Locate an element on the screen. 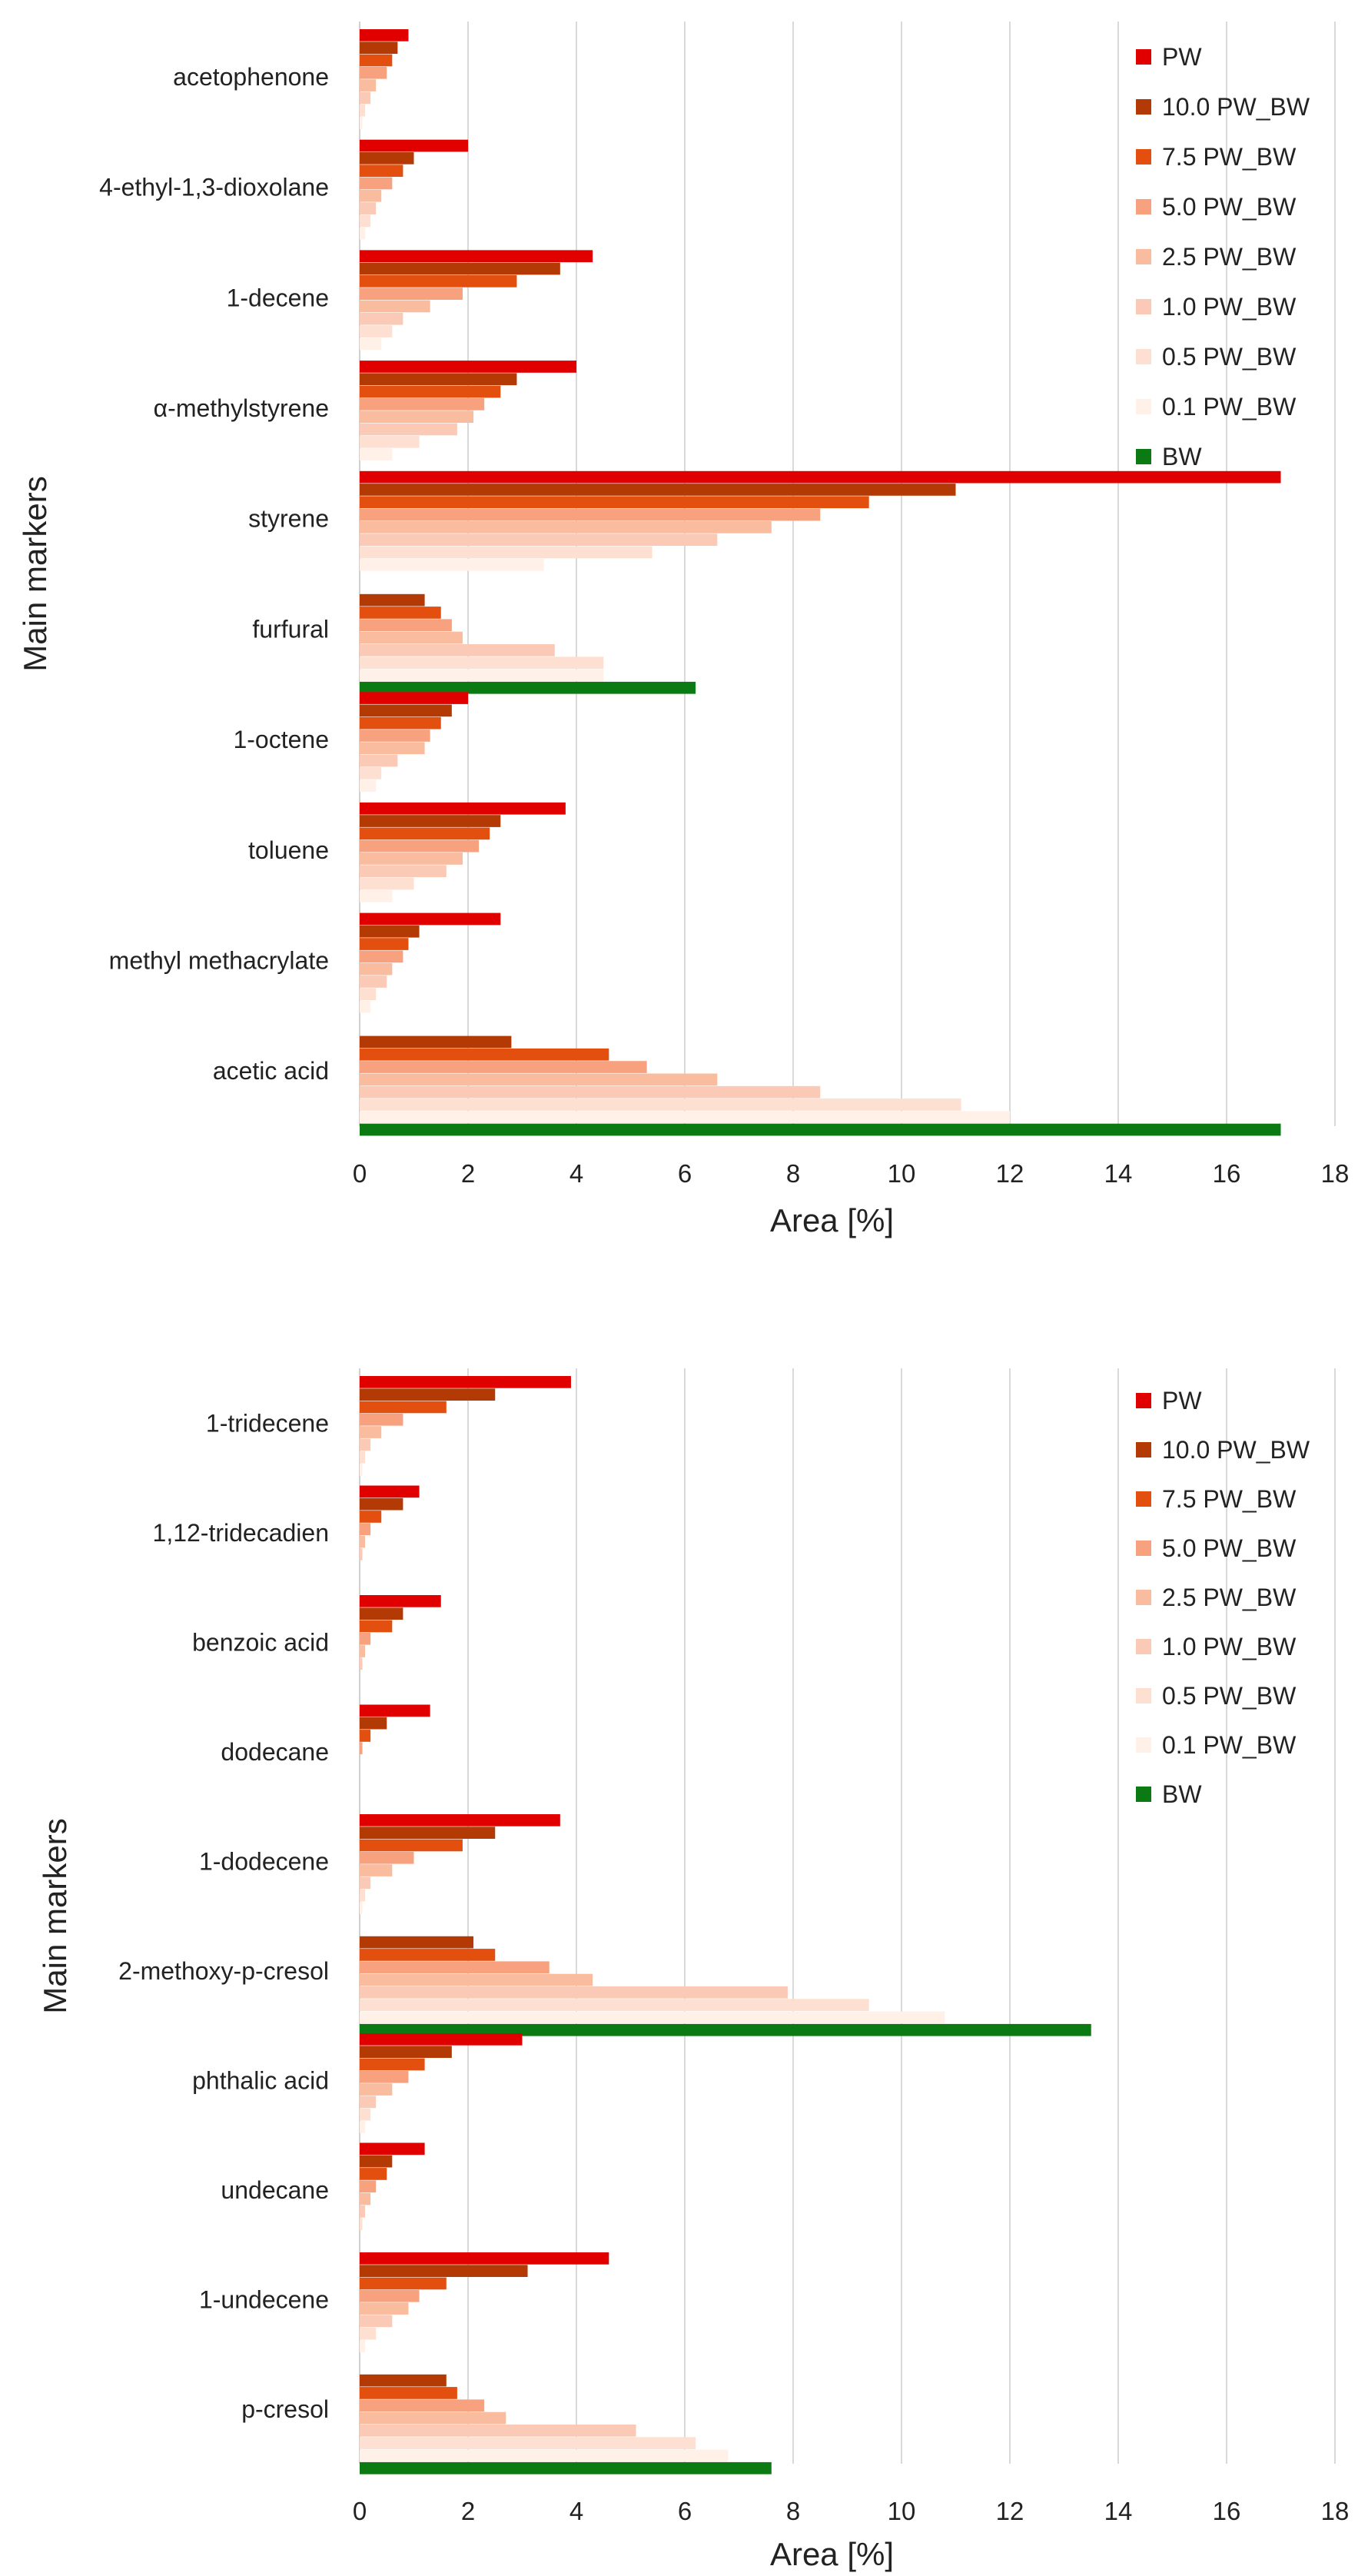 This screenshot has width=1368, height=2576. category-label: 1-octene is located at coordinates (281, 739).